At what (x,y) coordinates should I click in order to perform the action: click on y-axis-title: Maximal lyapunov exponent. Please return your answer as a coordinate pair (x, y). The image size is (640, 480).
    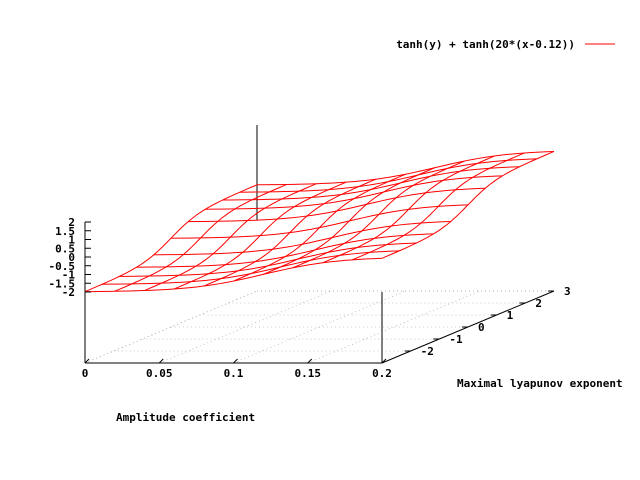
    Looking at the image, I should click on (540, 383).